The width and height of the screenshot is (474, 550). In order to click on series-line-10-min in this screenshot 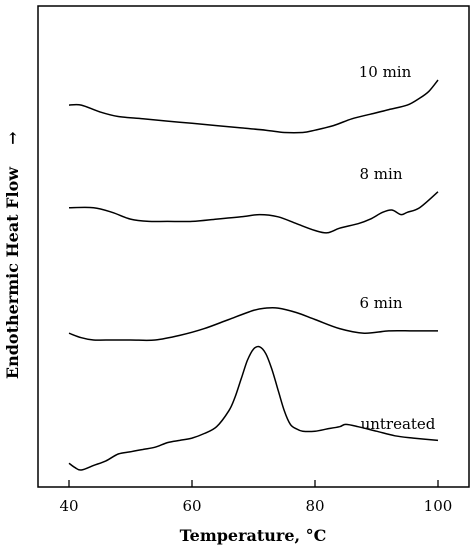, I will do `click(253, 106)`.